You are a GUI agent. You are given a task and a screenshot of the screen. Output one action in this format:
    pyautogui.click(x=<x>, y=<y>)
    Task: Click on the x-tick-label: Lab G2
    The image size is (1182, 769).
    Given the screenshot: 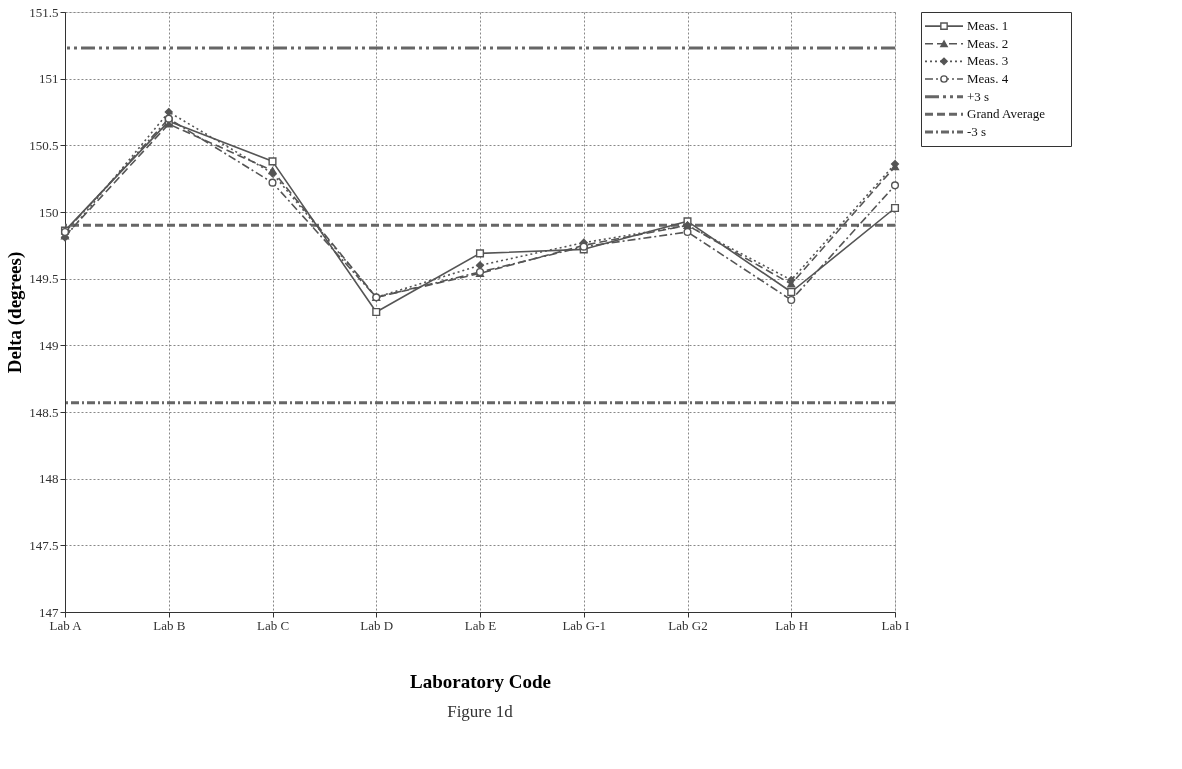 What is the action you would take?
    pyautogui.click(x=688, y=625)
    